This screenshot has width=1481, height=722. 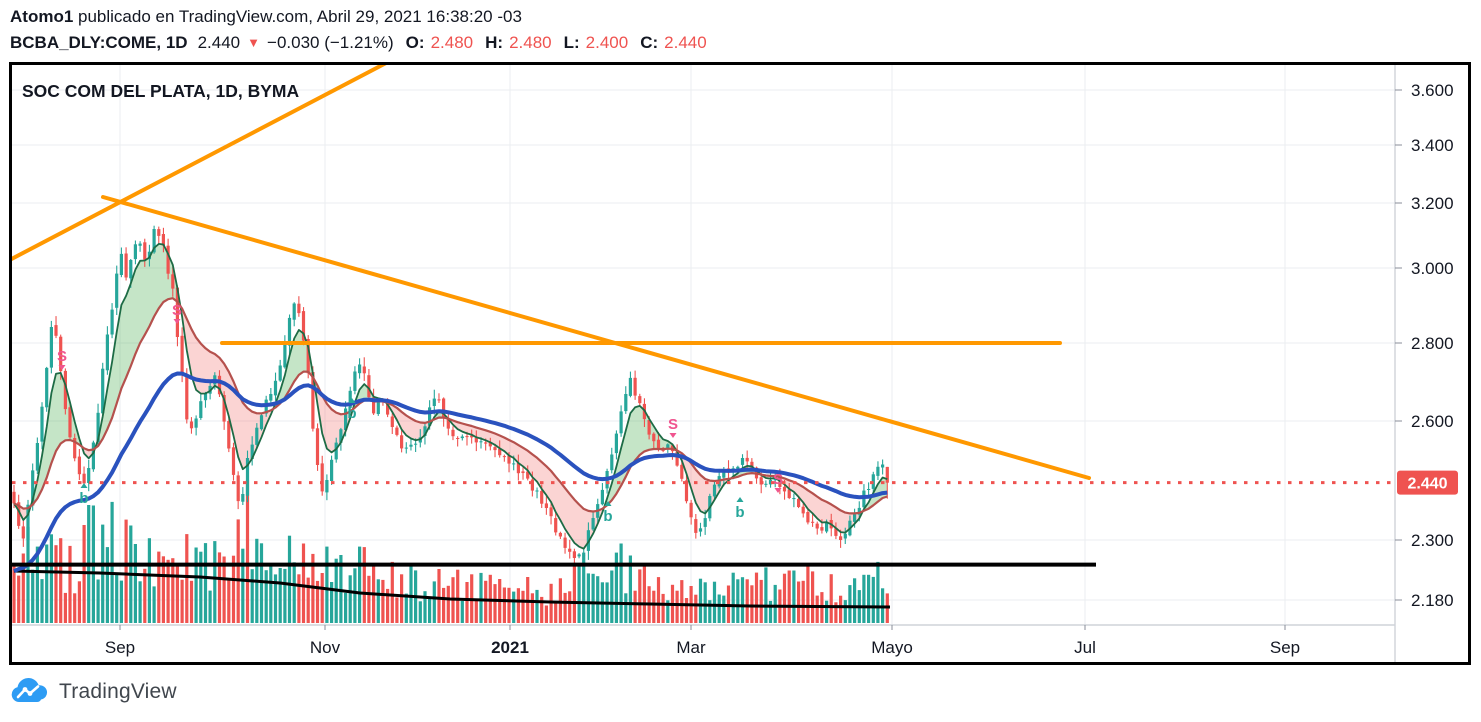 What do you see at coordinates (29, 690) in the screenshot?
I see `tradingview-logo-icon` at bounding box center [29, 690].